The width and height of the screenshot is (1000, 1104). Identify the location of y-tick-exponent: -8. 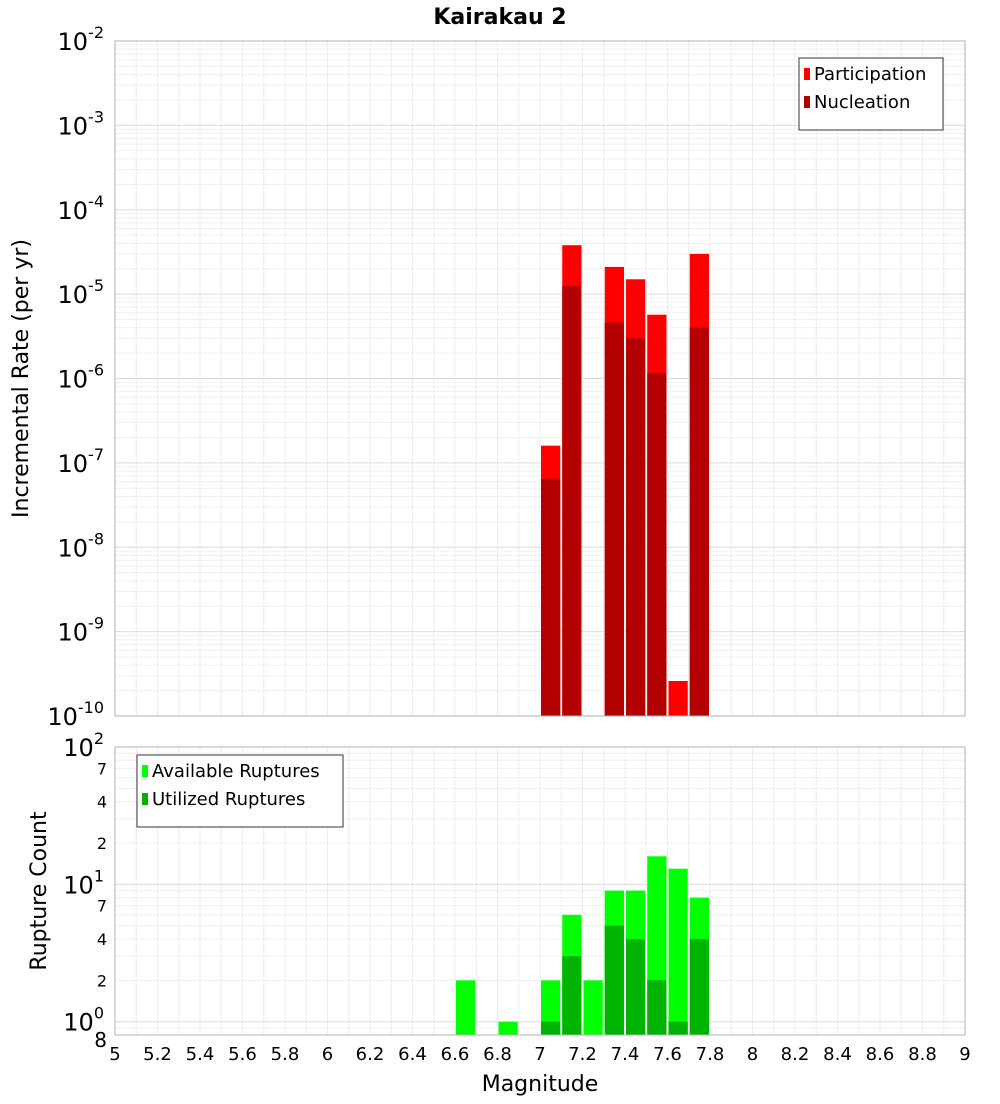
(96, 538).